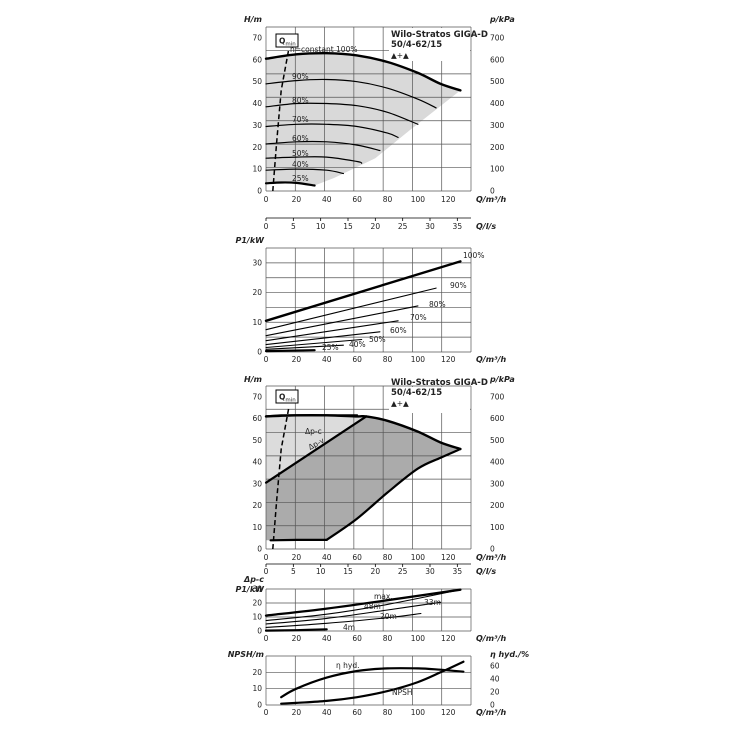 The width and height of the screenshot is (750, 755). I want to click on h2-x2-tick: 25, so click(403, 571).